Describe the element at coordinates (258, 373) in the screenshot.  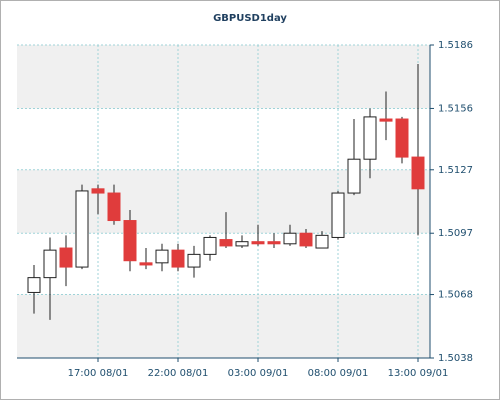
I see `x-tick-label: 03:00 09/01` at that location.